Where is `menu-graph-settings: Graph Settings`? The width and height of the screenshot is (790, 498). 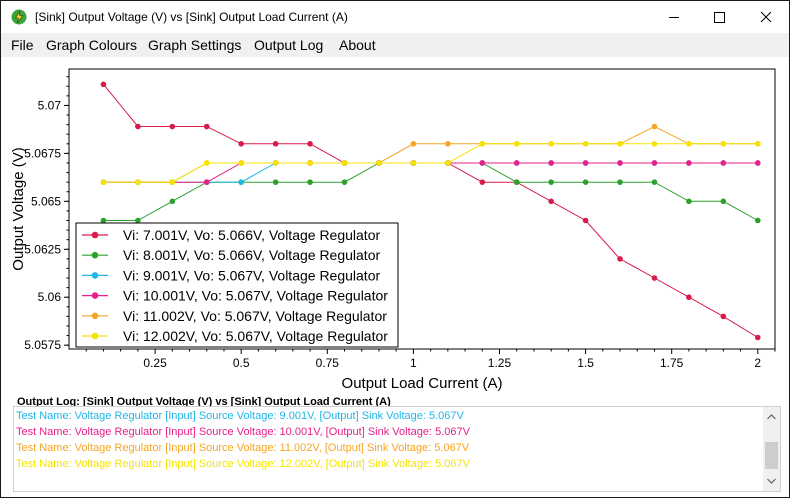 menu-graph-settings: Graph Settings is located at coordinates (195, 45).